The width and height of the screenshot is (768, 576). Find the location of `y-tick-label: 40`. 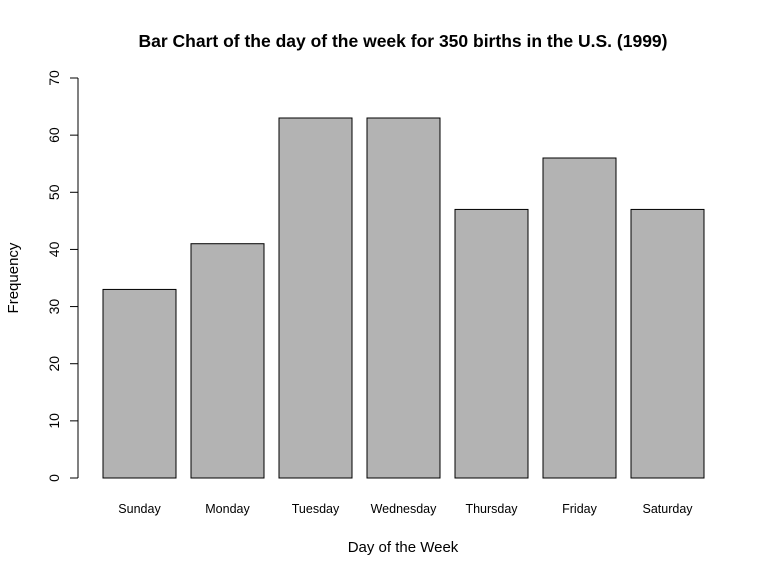

y-tick-label: 40 is located at coordinates (54, 249).